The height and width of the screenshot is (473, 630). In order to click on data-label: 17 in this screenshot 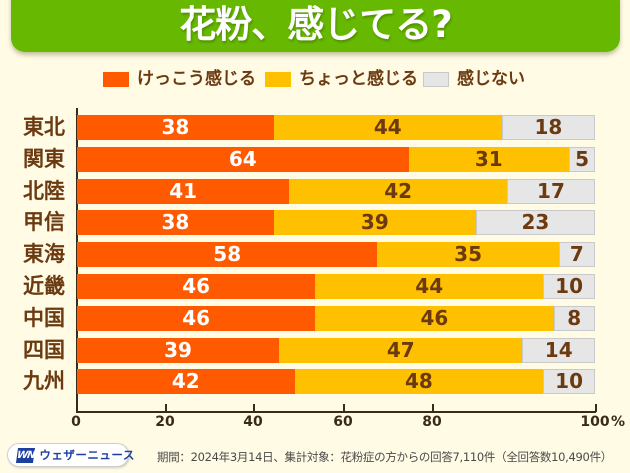, I will do `click(551, 190)`.